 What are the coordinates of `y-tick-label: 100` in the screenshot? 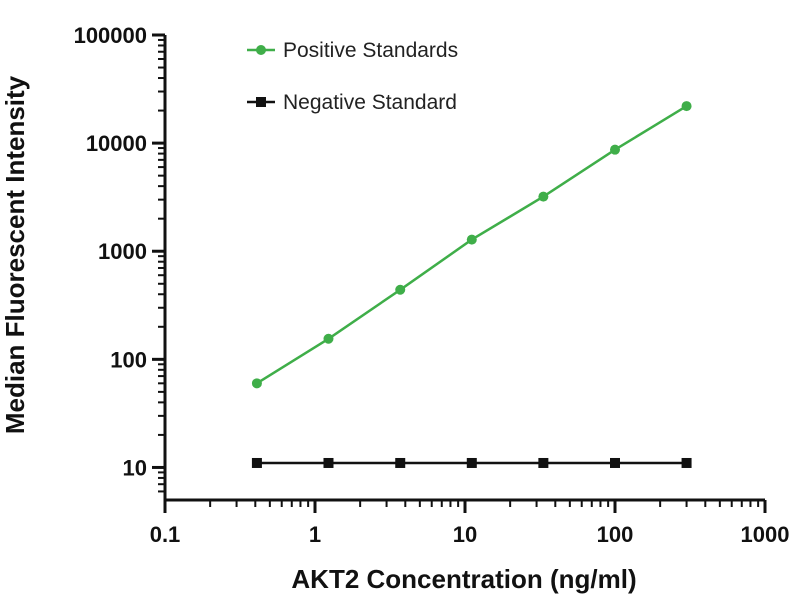 It's located at (128, 359).